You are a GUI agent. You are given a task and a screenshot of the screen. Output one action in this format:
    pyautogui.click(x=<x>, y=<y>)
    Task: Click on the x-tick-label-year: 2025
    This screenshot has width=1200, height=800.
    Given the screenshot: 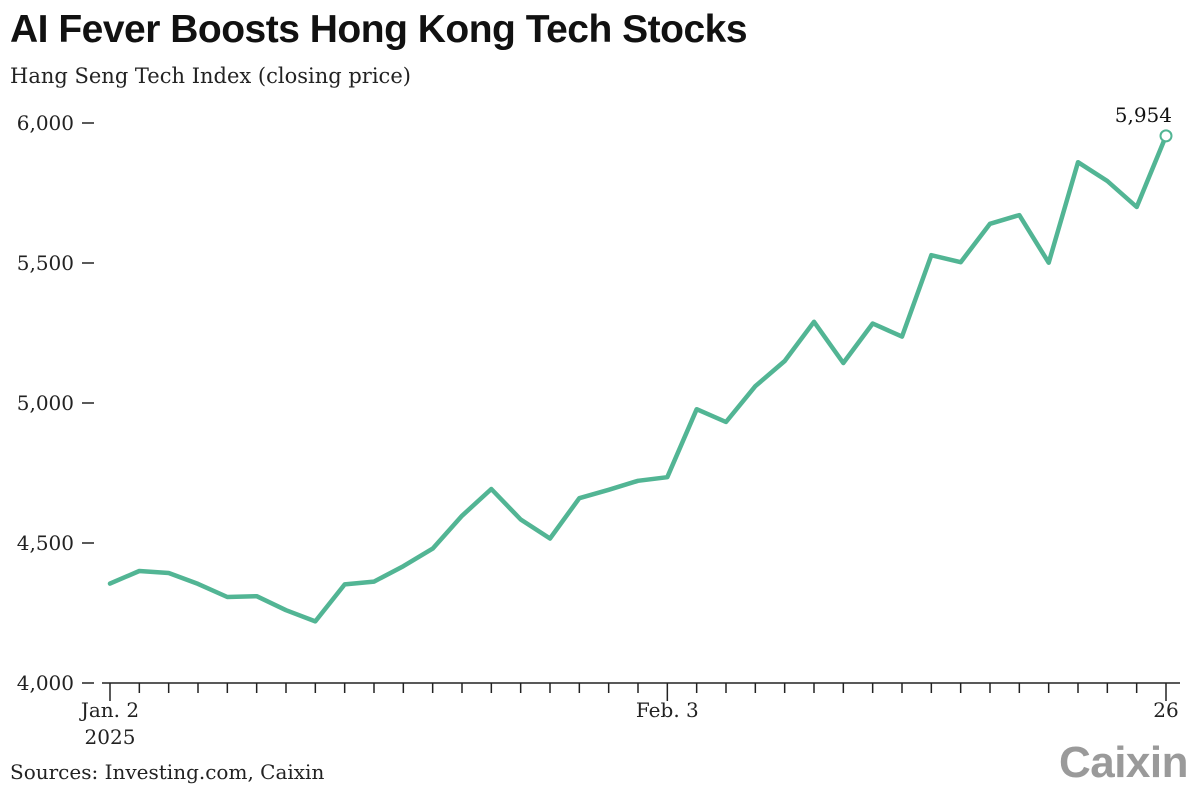 What is the action you would take?
    pyautogui.click(x=110, y=737)
    